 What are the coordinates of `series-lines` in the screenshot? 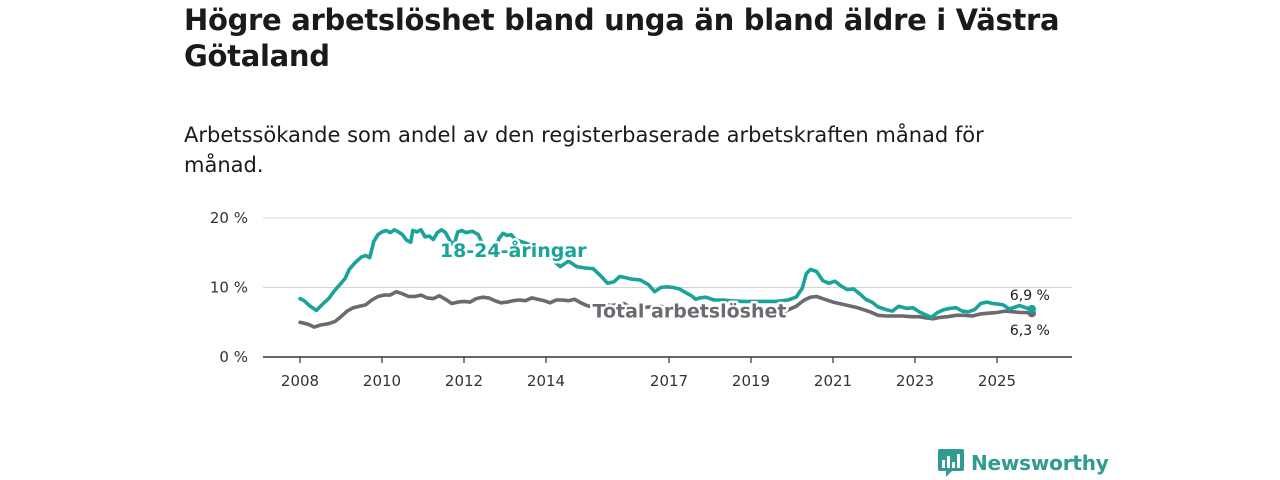 It's located at (667, 278).